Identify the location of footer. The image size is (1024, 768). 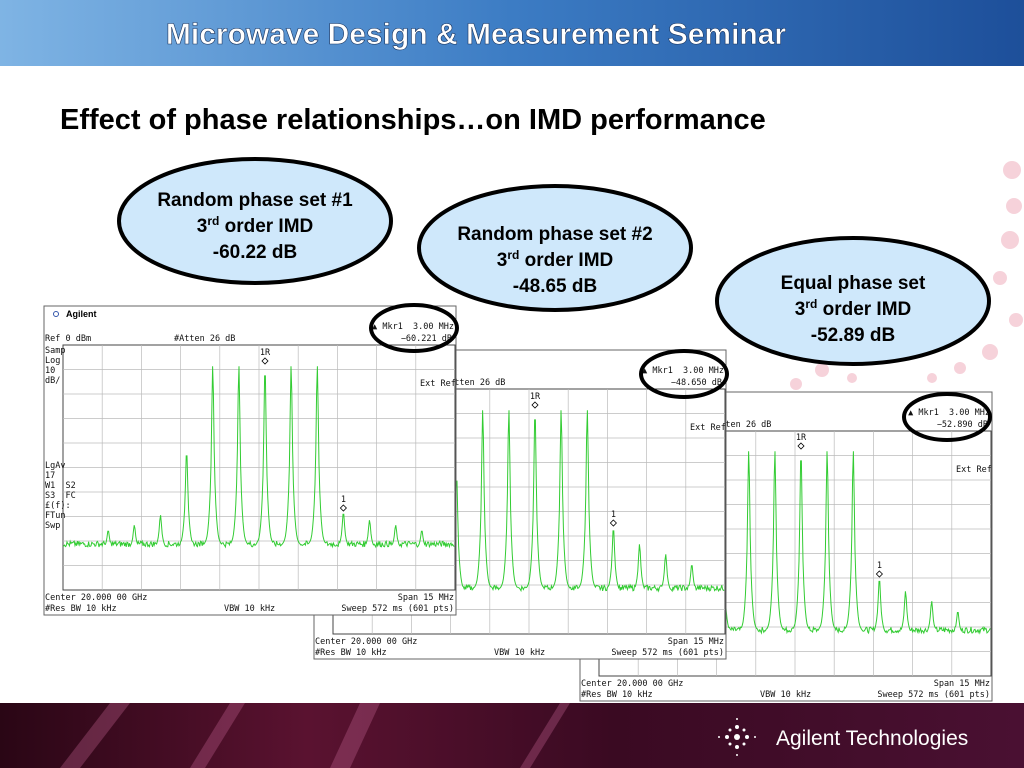
(512, 735).